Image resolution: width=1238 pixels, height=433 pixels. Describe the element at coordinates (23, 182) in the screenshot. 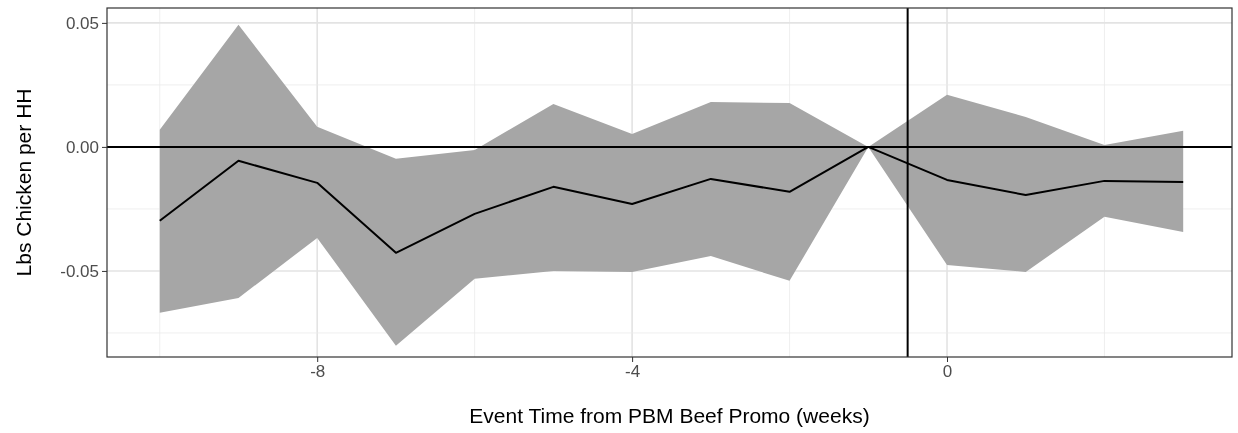

I see `y-axis-title: Lbs Chicken per HH` at that location.